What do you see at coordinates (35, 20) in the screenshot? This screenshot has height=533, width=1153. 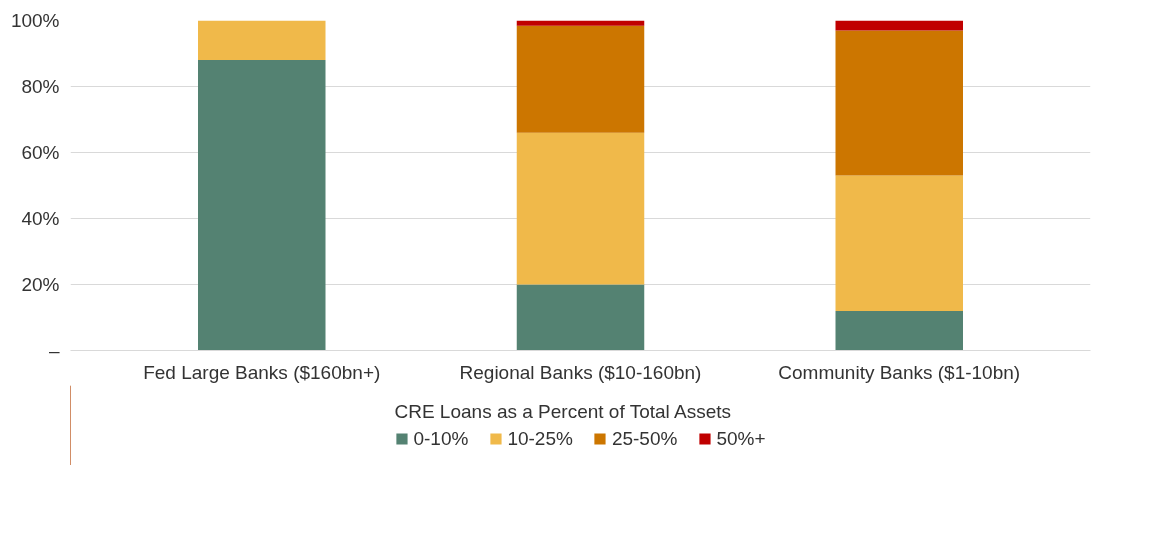 I see `y-tick-label: 100%` at bounding box center [35, 20].